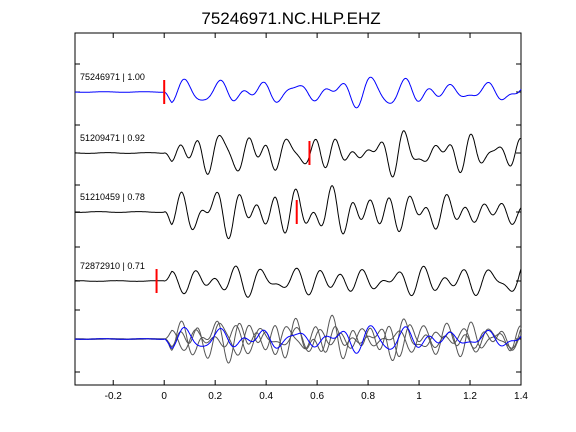  I want to click on stack-waveform-target, so click(298, 339).